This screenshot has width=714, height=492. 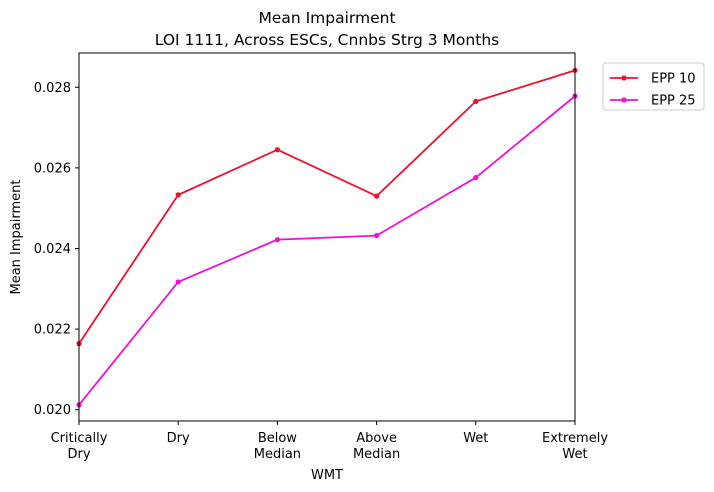 I want to click on x-tick-label: Above Median, so click(x=376, y=446).